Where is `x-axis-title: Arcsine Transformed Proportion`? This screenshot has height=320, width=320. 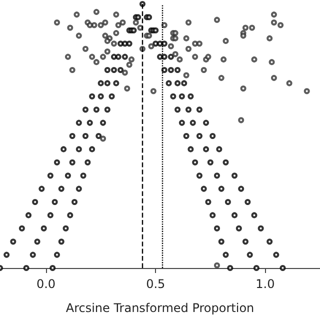
x-axis-title: Arcsine Transformed Proportion is located at coordinates (160, 308).